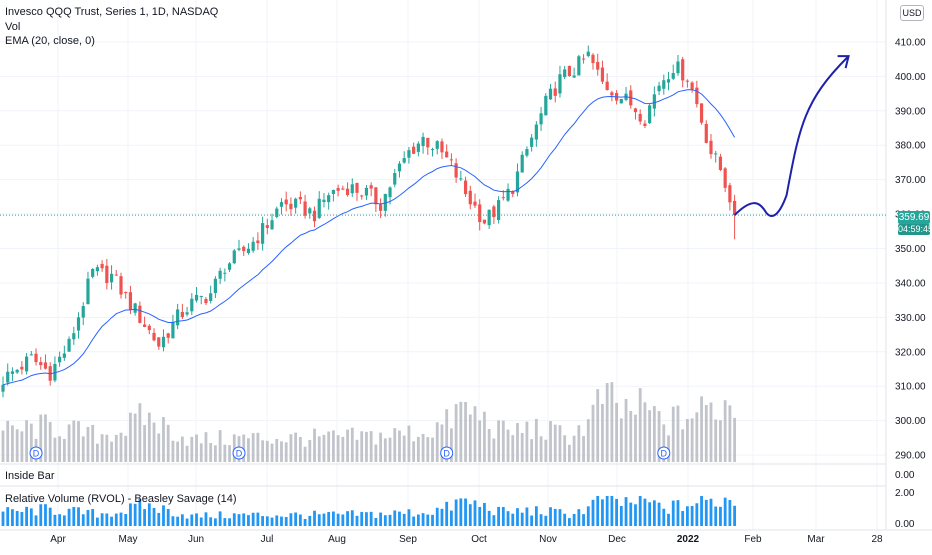 The width and height of the screenshot is (932, 555). I want to click on time-tick-label: Nov, so click(548, 539).